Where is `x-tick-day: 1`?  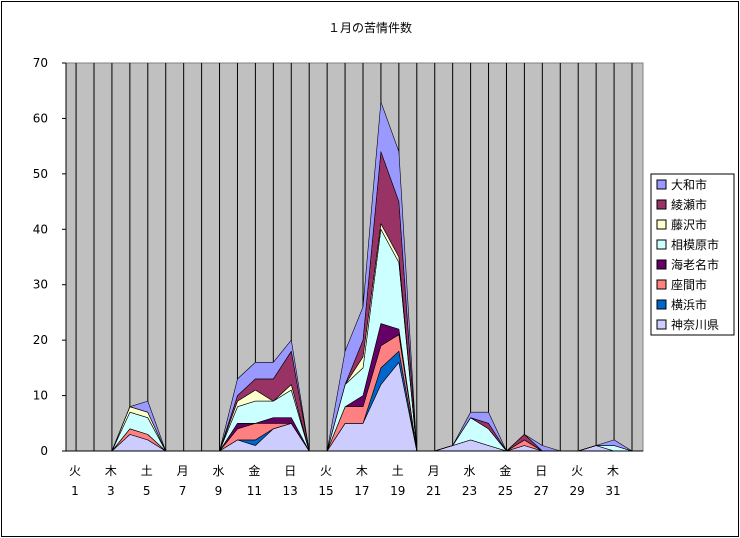
x-tick-day: 1 is located at coordinates (75, 491).